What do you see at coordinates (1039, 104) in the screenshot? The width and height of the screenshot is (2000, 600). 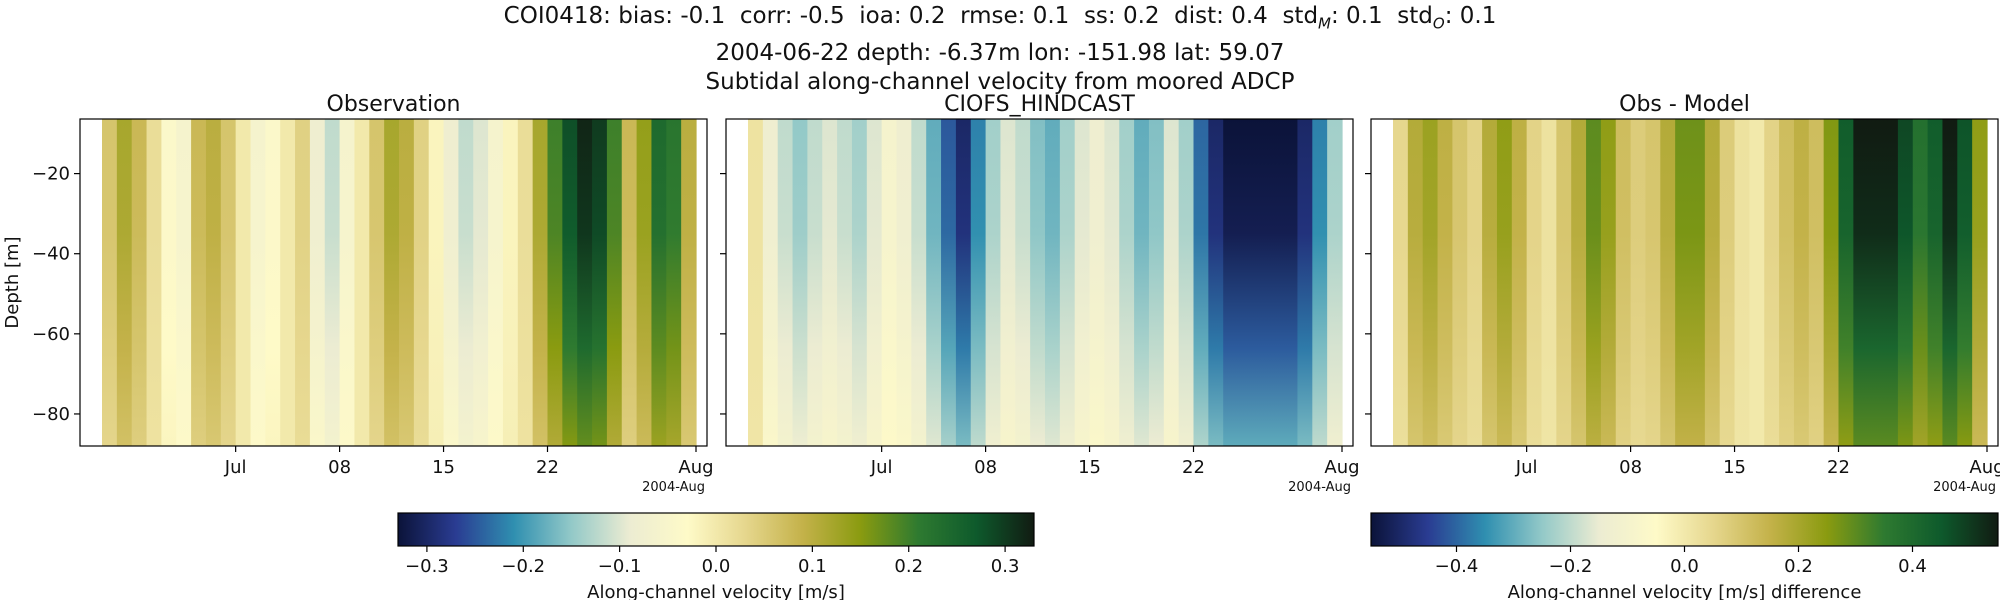 I see `panel-title: CIOFS_HINDCAST` at bounding box center [1039, 104].